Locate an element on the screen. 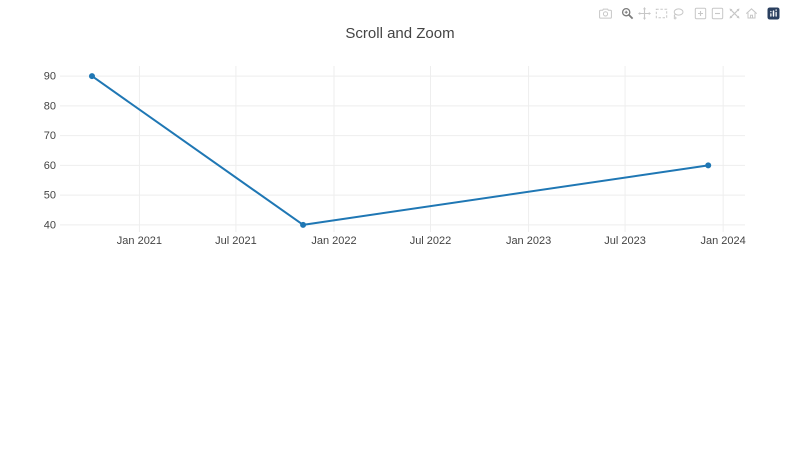 This screenshot has width=800, height=450. modebar-group-scale is located at coordinates (726, 13).